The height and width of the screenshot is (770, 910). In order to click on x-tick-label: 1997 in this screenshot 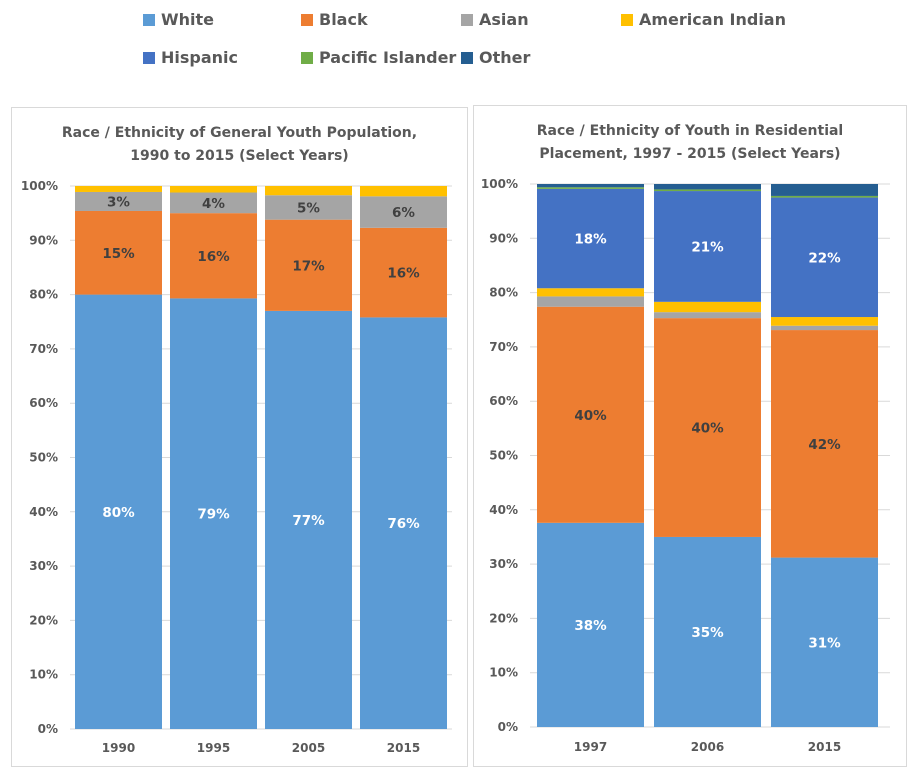, I will do `click(590, 747)`.